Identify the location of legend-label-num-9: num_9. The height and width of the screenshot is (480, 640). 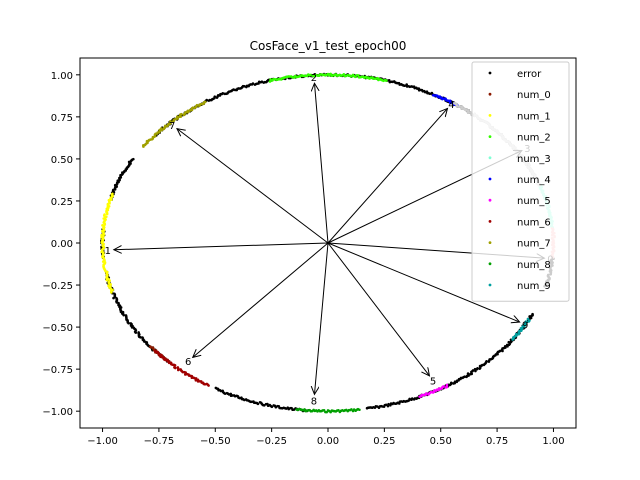
(534, 286).